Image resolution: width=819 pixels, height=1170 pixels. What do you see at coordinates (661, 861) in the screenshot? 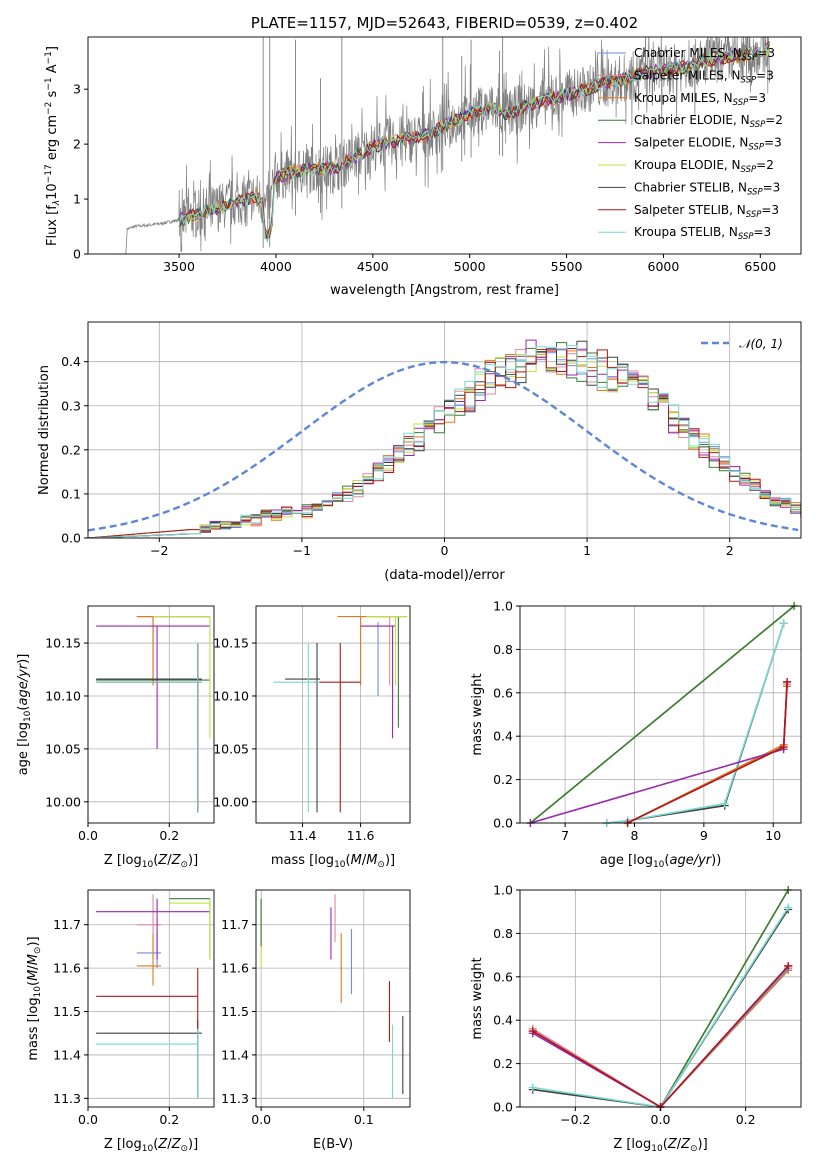
I see `x-axis-label: age [log10(age/yr))` at bounding box center [661, 861].